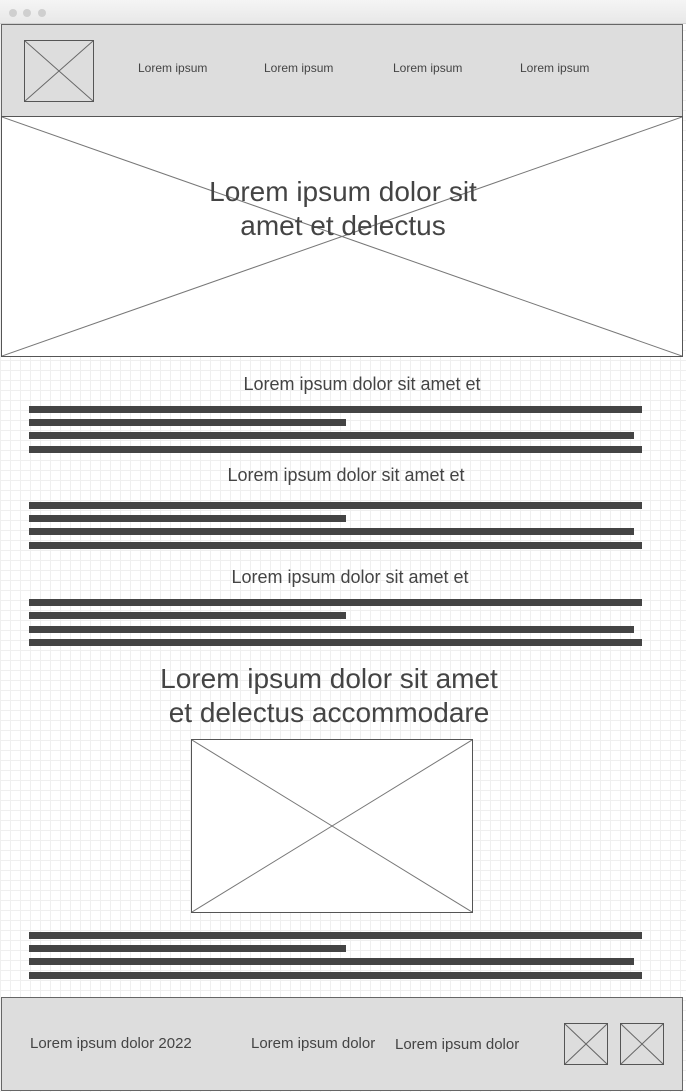  I want to click on nav-item-2: Lorem ipsum, so click(299, 68).